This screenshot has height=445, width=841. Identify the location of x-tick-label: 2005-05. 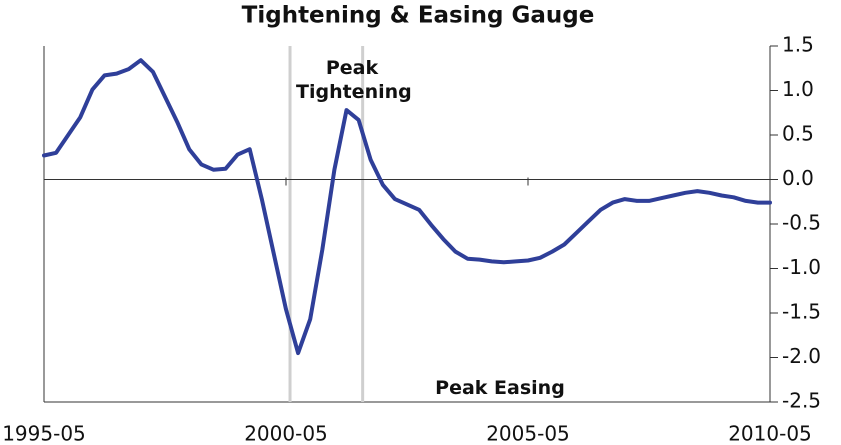
(528, 433).